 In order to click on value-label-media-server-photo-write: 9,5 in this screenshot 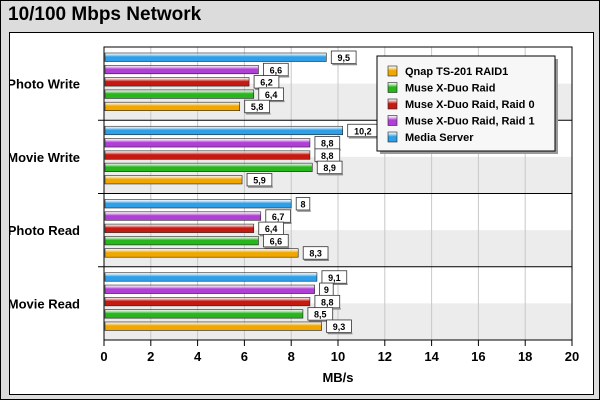, I will do `click(343, 58)`.